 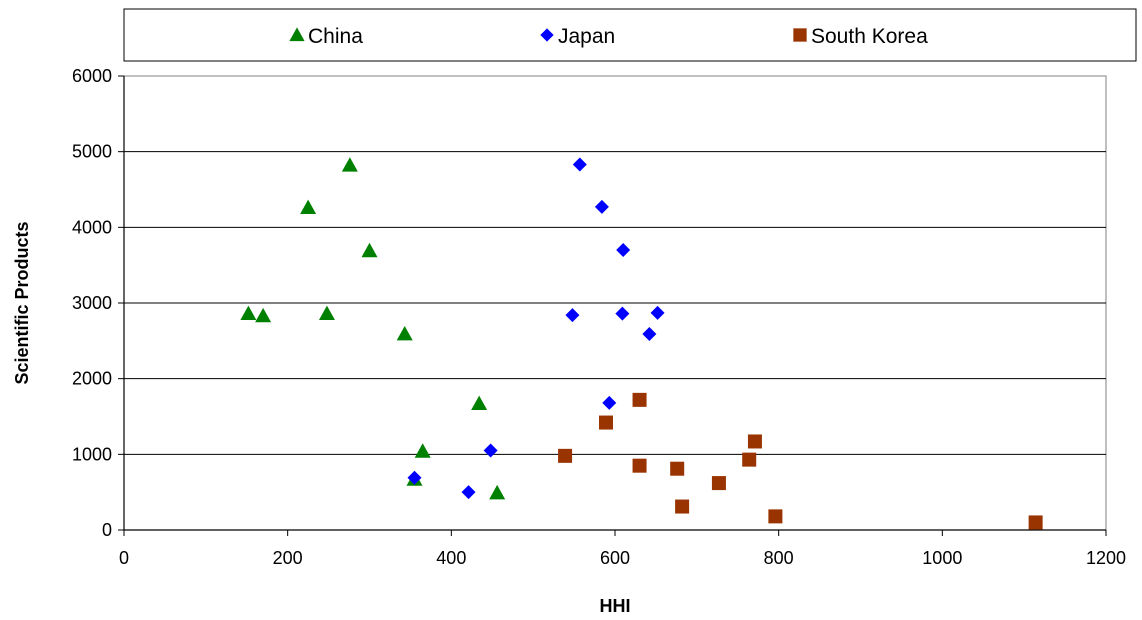 I want to click on legend: China Japan South Korea, so click(x=630, y=35).